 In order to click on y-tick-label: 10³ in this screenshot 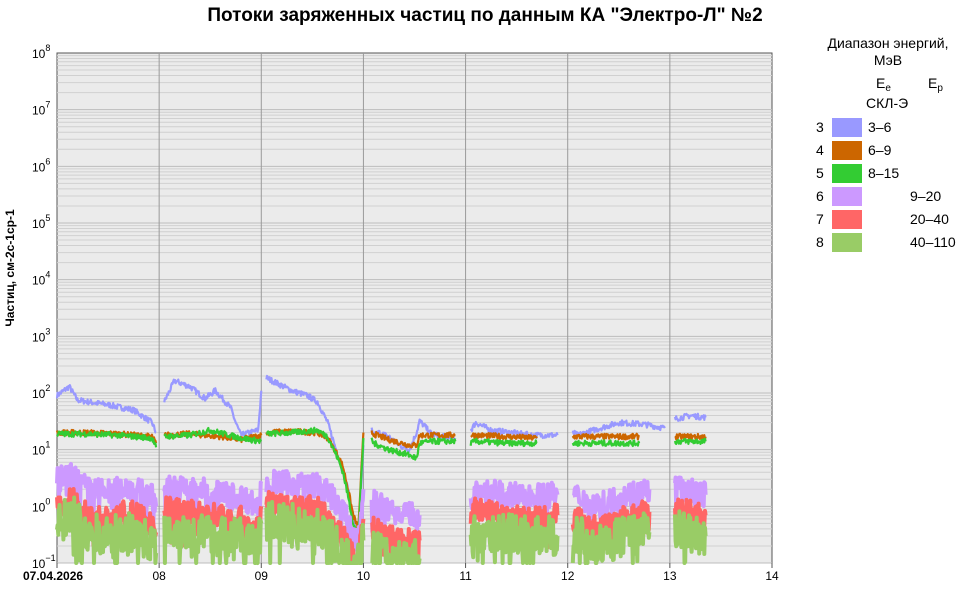, I will do `click(41, 335)`.